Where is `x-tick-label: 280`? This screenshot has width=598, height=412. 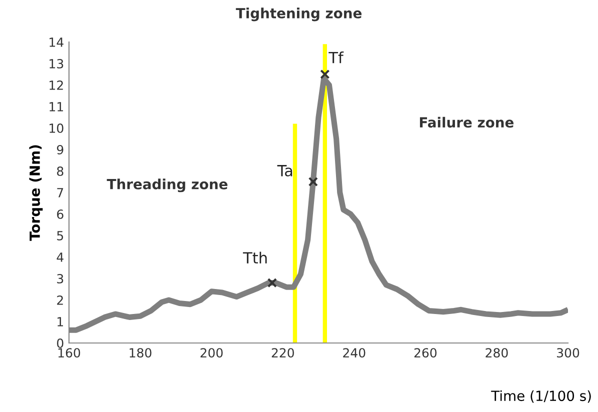 x-tick-label: 280 is located at coordinates (497, 353).